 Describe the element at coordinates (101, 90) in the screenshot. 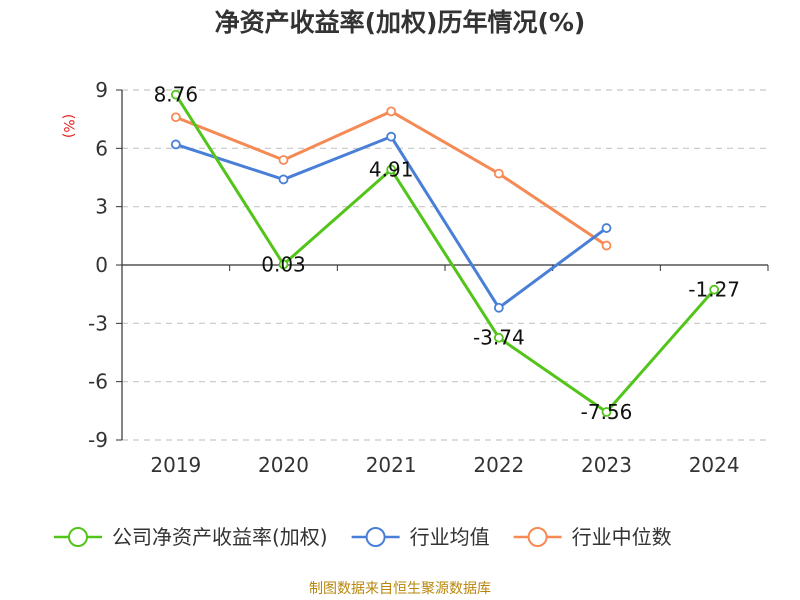

I see `y-tick-label: 9` at that location.